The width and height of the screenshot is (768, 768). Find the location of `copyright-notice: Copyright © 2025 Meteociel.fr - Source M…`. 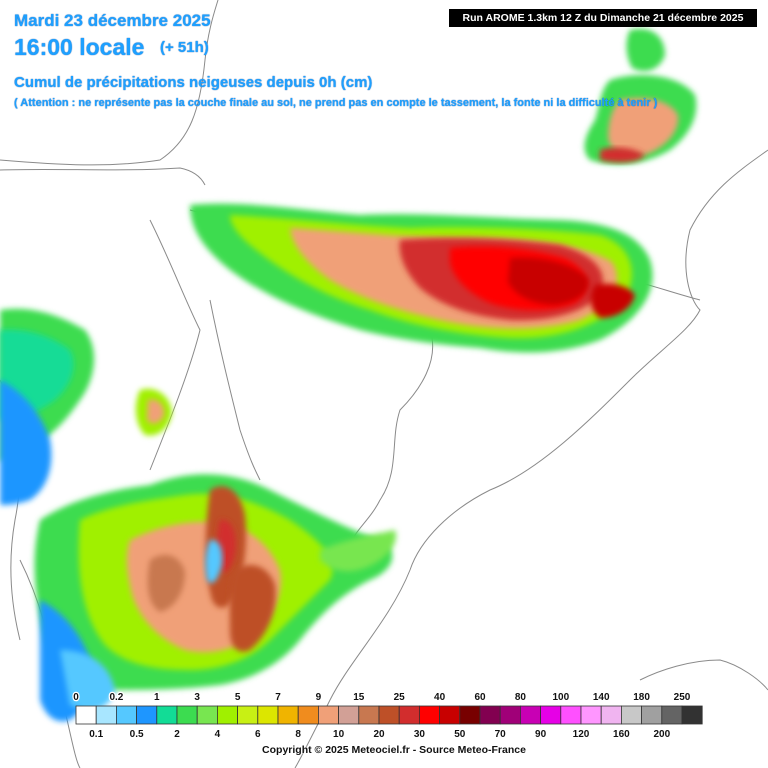

copyright-notice: Copyright © 2025 Meteociel.fr - Source M… is located at coordinates (394, 750).